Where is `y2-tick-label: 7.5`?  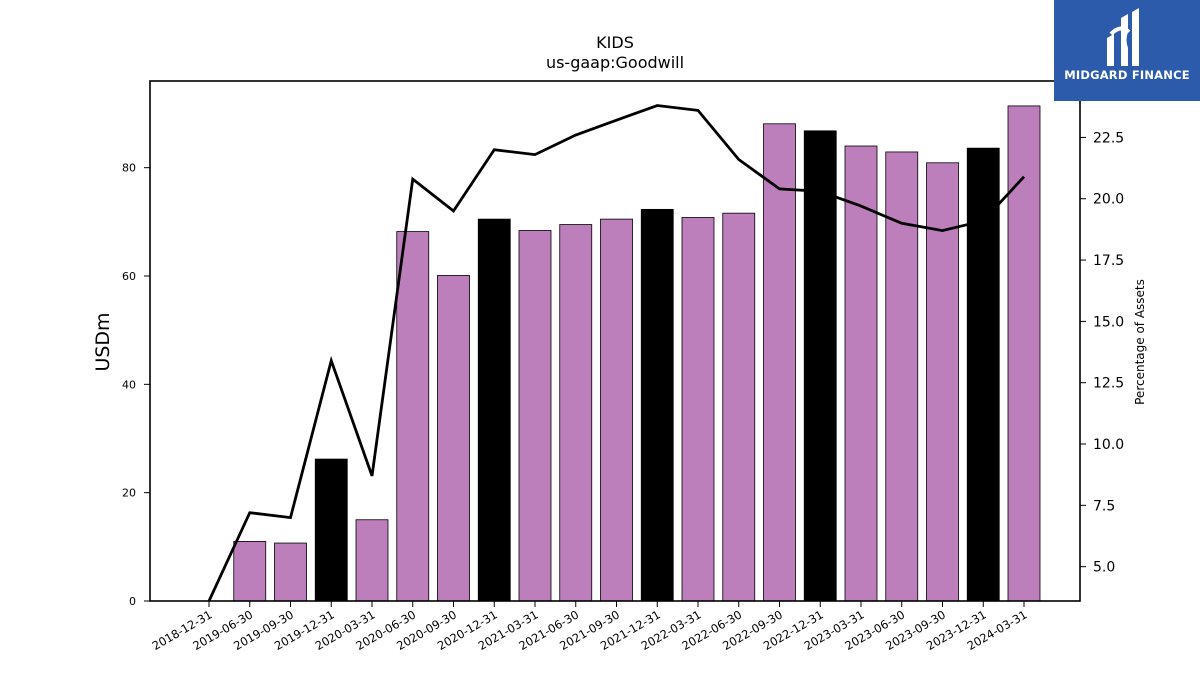 y2-tick-label: 7.5 is located at coordinates (1104, 506).